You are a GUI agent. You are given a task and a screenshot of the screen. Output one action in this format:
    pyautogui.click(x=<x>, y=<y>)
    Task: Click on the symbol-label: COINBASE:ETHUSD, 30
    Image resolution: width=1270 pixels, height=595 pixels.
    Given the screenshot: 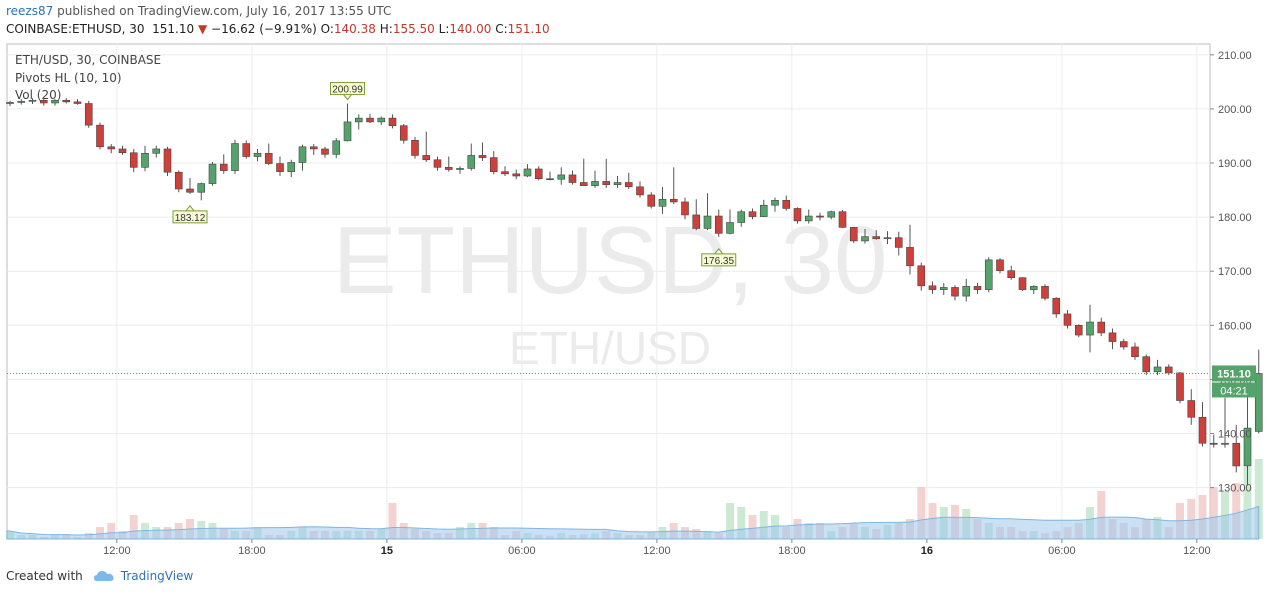 What is the action you would take?
    pyautogui.click(x=75, y=29)
    